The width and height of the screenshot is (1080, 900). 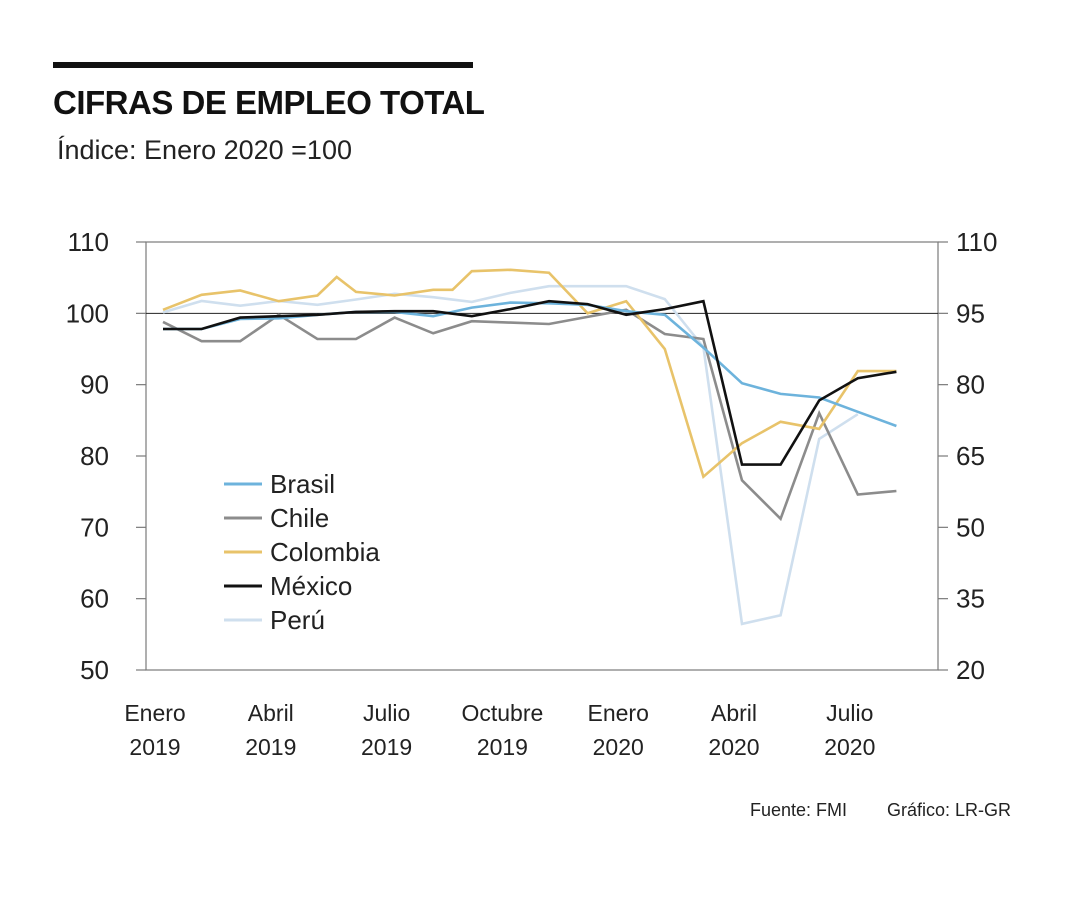 I want to click on series-line-brasil, so click(x=530, y=364).